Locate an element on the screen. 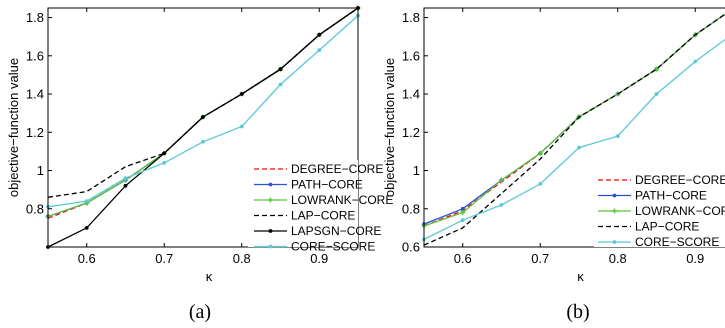  legend-entry-label: LAPSGN−CORE is located at coordinates (336, 231).